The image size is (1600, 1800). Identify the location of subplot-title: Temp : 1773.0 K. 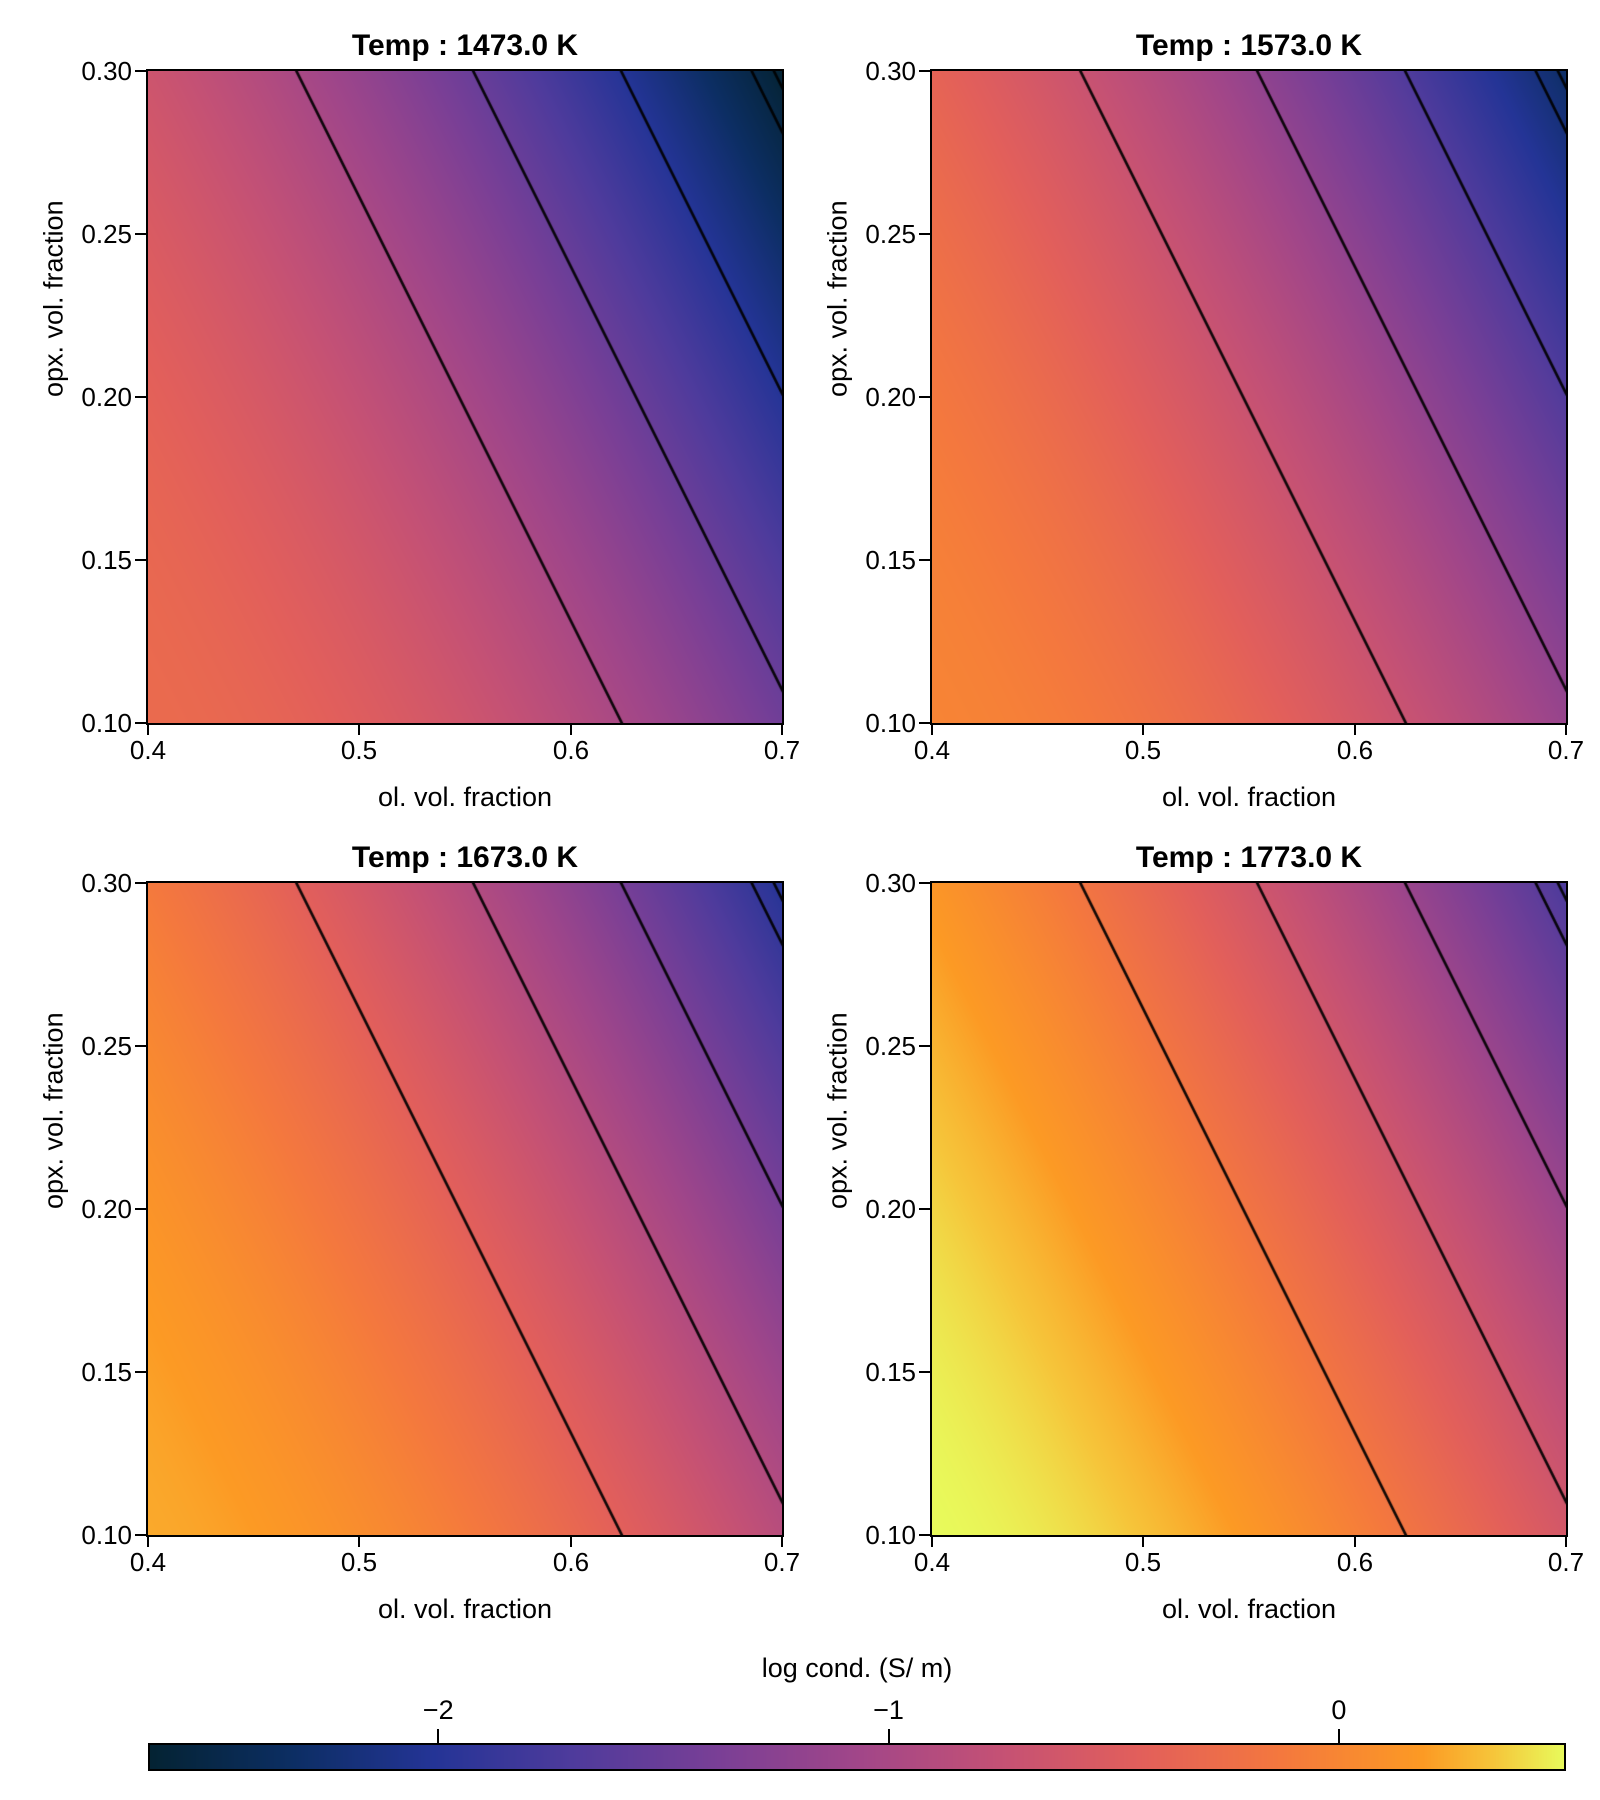
(1249, 857).